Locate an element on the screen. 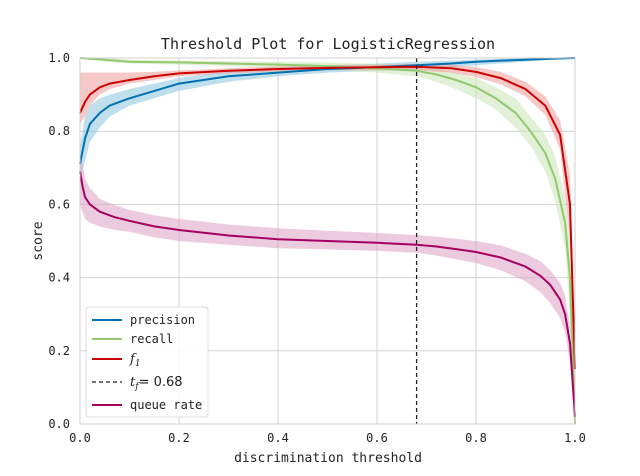  legend-label-threshold: tf= 0.68 is located at coordinates (156, 383).